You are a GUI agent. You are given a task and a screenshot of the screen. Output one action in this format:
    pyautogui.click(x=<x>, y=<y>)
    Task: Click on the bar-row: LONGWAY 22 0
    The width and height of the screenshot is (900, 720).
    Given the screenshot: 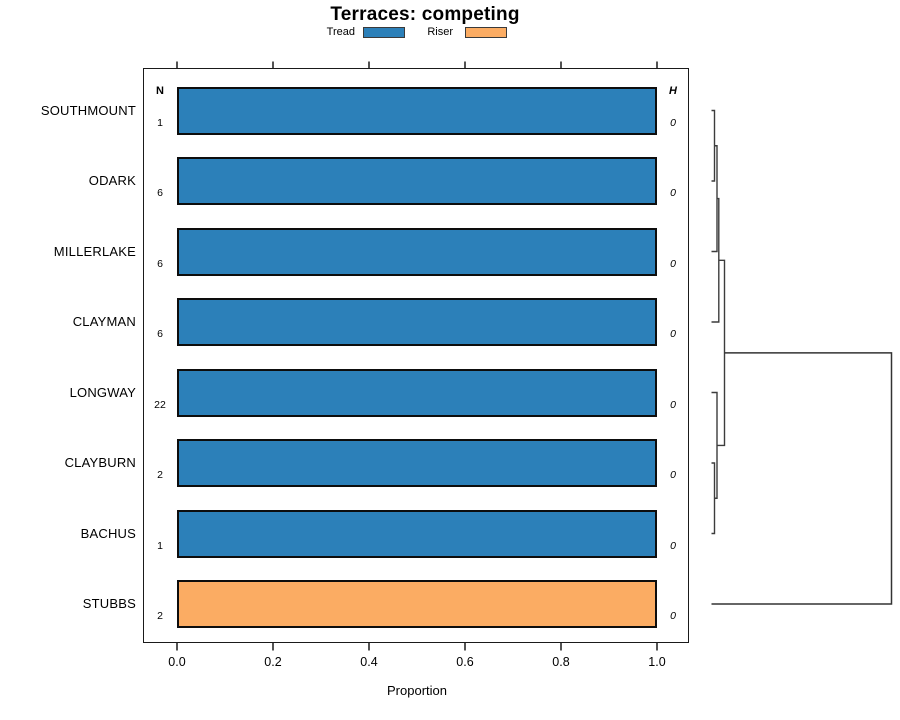 What is the action you would take?
    pyautogui.click(x=450, y=392)
    